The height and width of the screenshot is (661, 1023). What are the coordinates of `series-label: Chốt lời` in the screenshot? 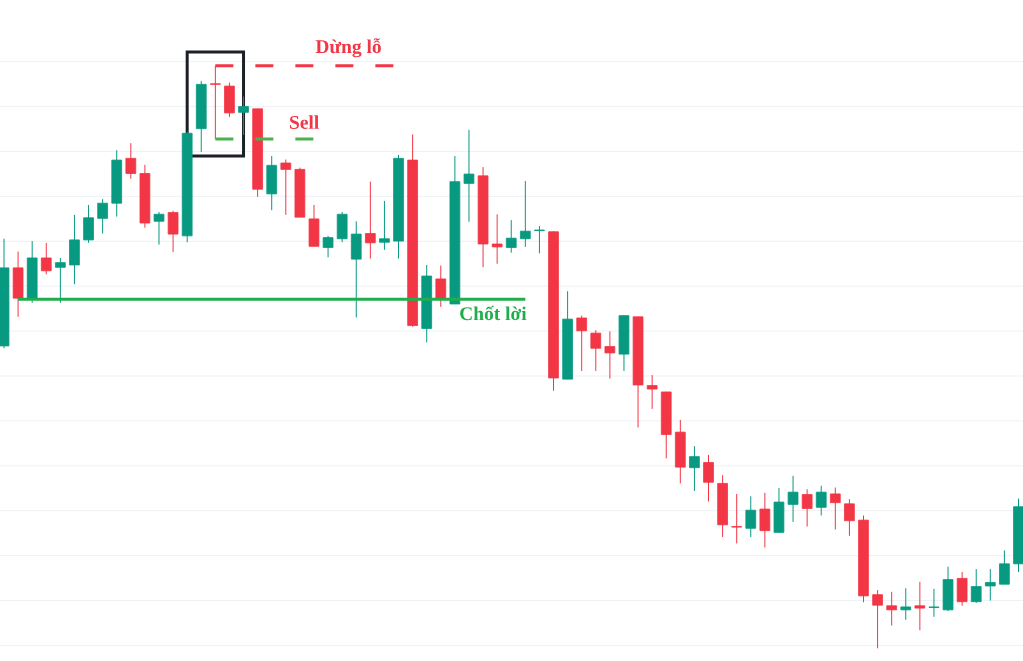 It's located at (493, 313).